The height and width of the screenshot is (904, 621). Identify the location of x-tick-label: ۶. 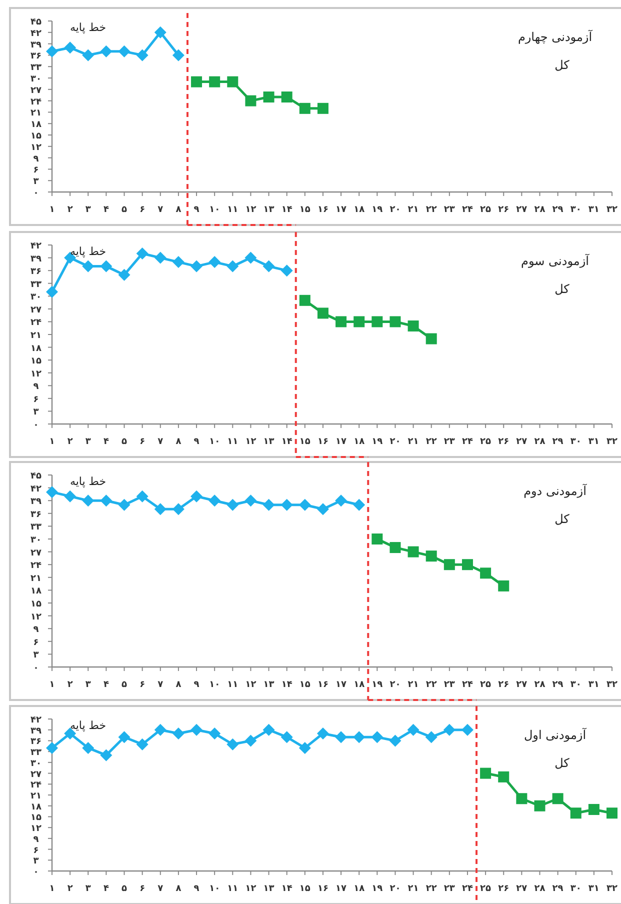
(143, 889).